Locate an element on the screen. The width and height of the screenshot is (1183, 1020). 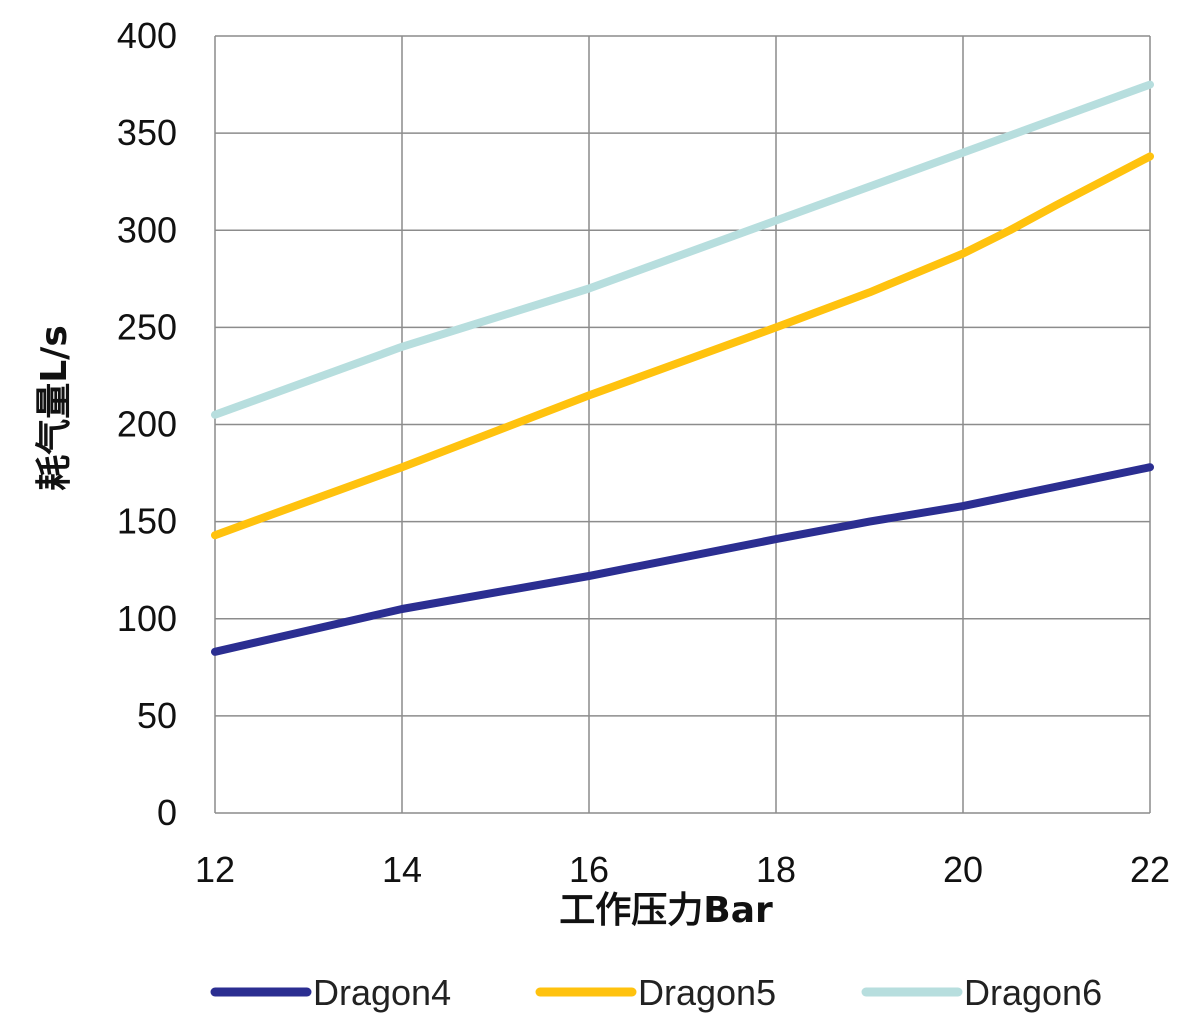
y-tick-label: 50 is located at coordinates (157, 715).